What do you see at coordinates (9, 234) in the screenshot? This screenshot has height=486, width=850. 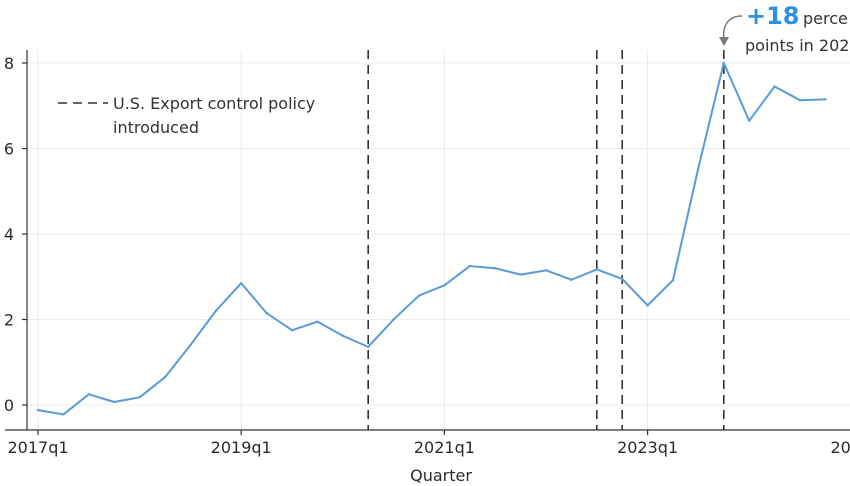 I see `y-tick-label: 4` at bounding box center [9, 234].